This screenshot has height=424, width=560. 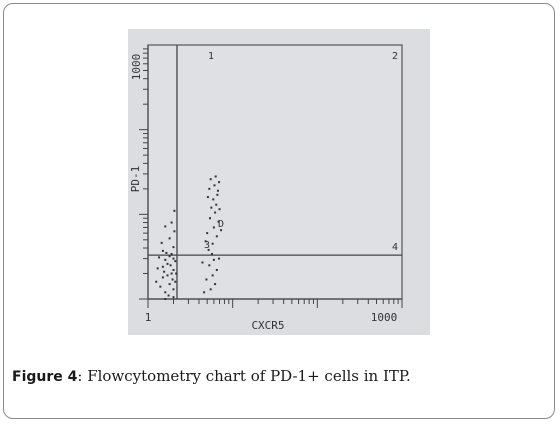 I want to click on quadrant-label-2: 2, so click(x=395, y=56).